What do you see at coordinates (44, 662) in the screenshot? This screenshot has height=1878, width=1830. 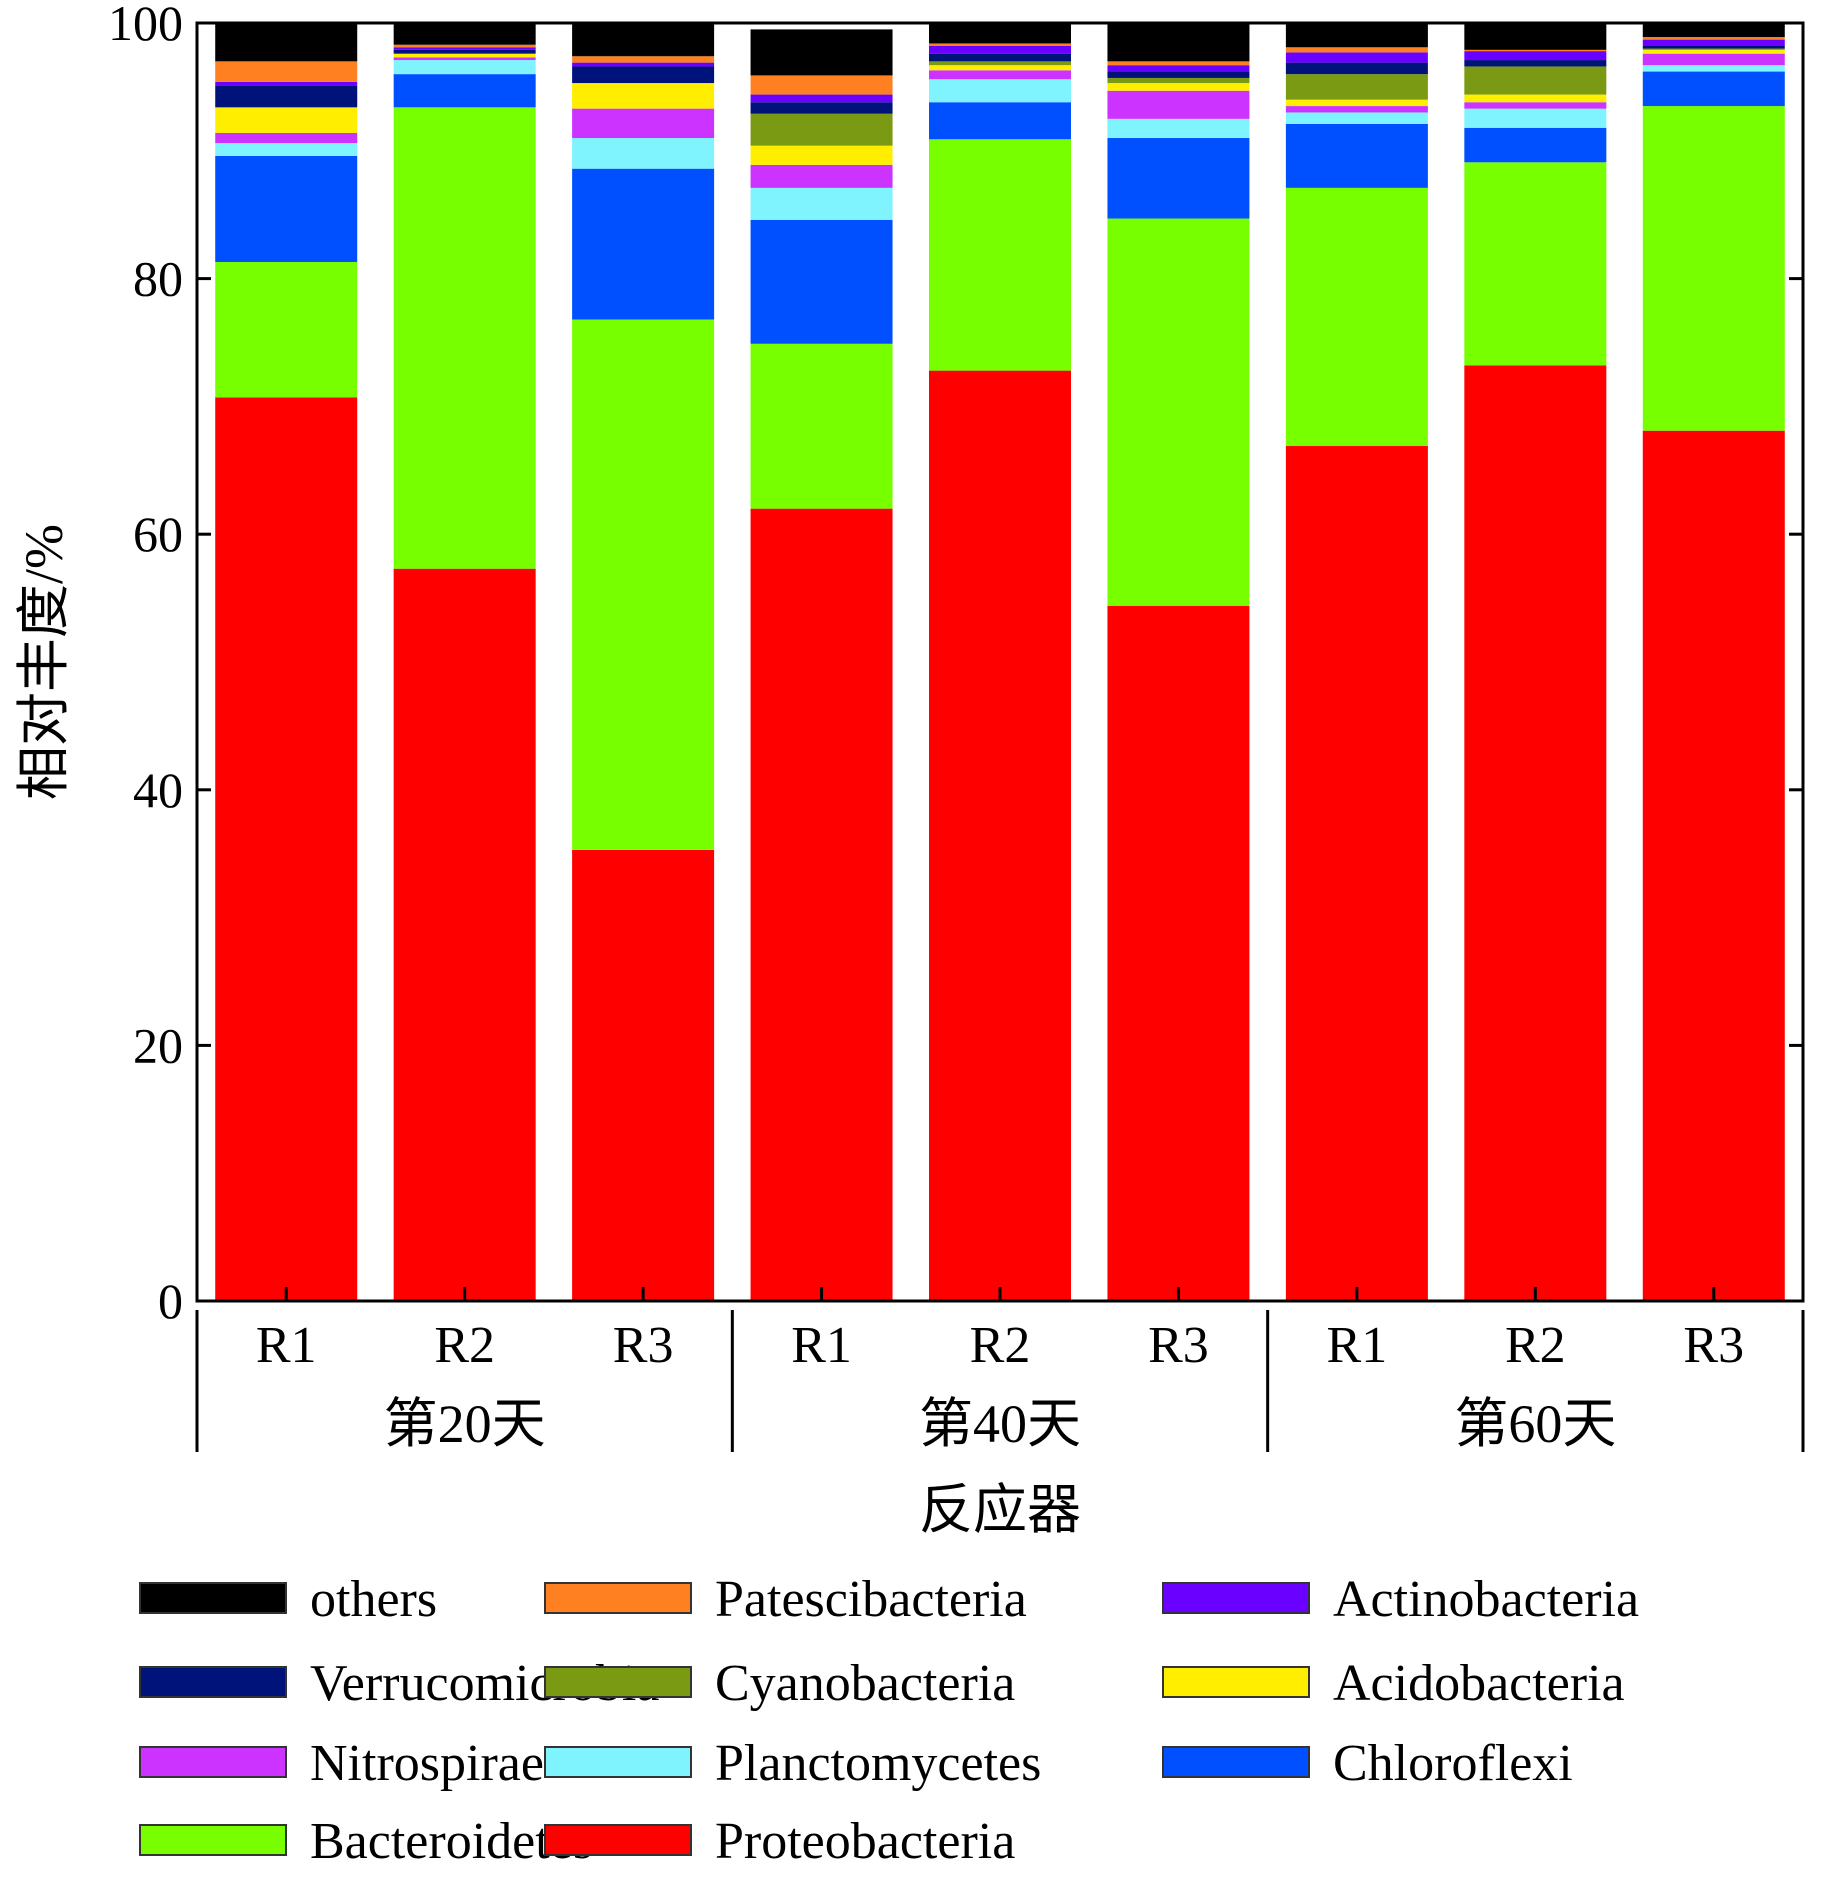 I see `y-axis-title: 相对丰度/%` at bounding box center [44, 662].